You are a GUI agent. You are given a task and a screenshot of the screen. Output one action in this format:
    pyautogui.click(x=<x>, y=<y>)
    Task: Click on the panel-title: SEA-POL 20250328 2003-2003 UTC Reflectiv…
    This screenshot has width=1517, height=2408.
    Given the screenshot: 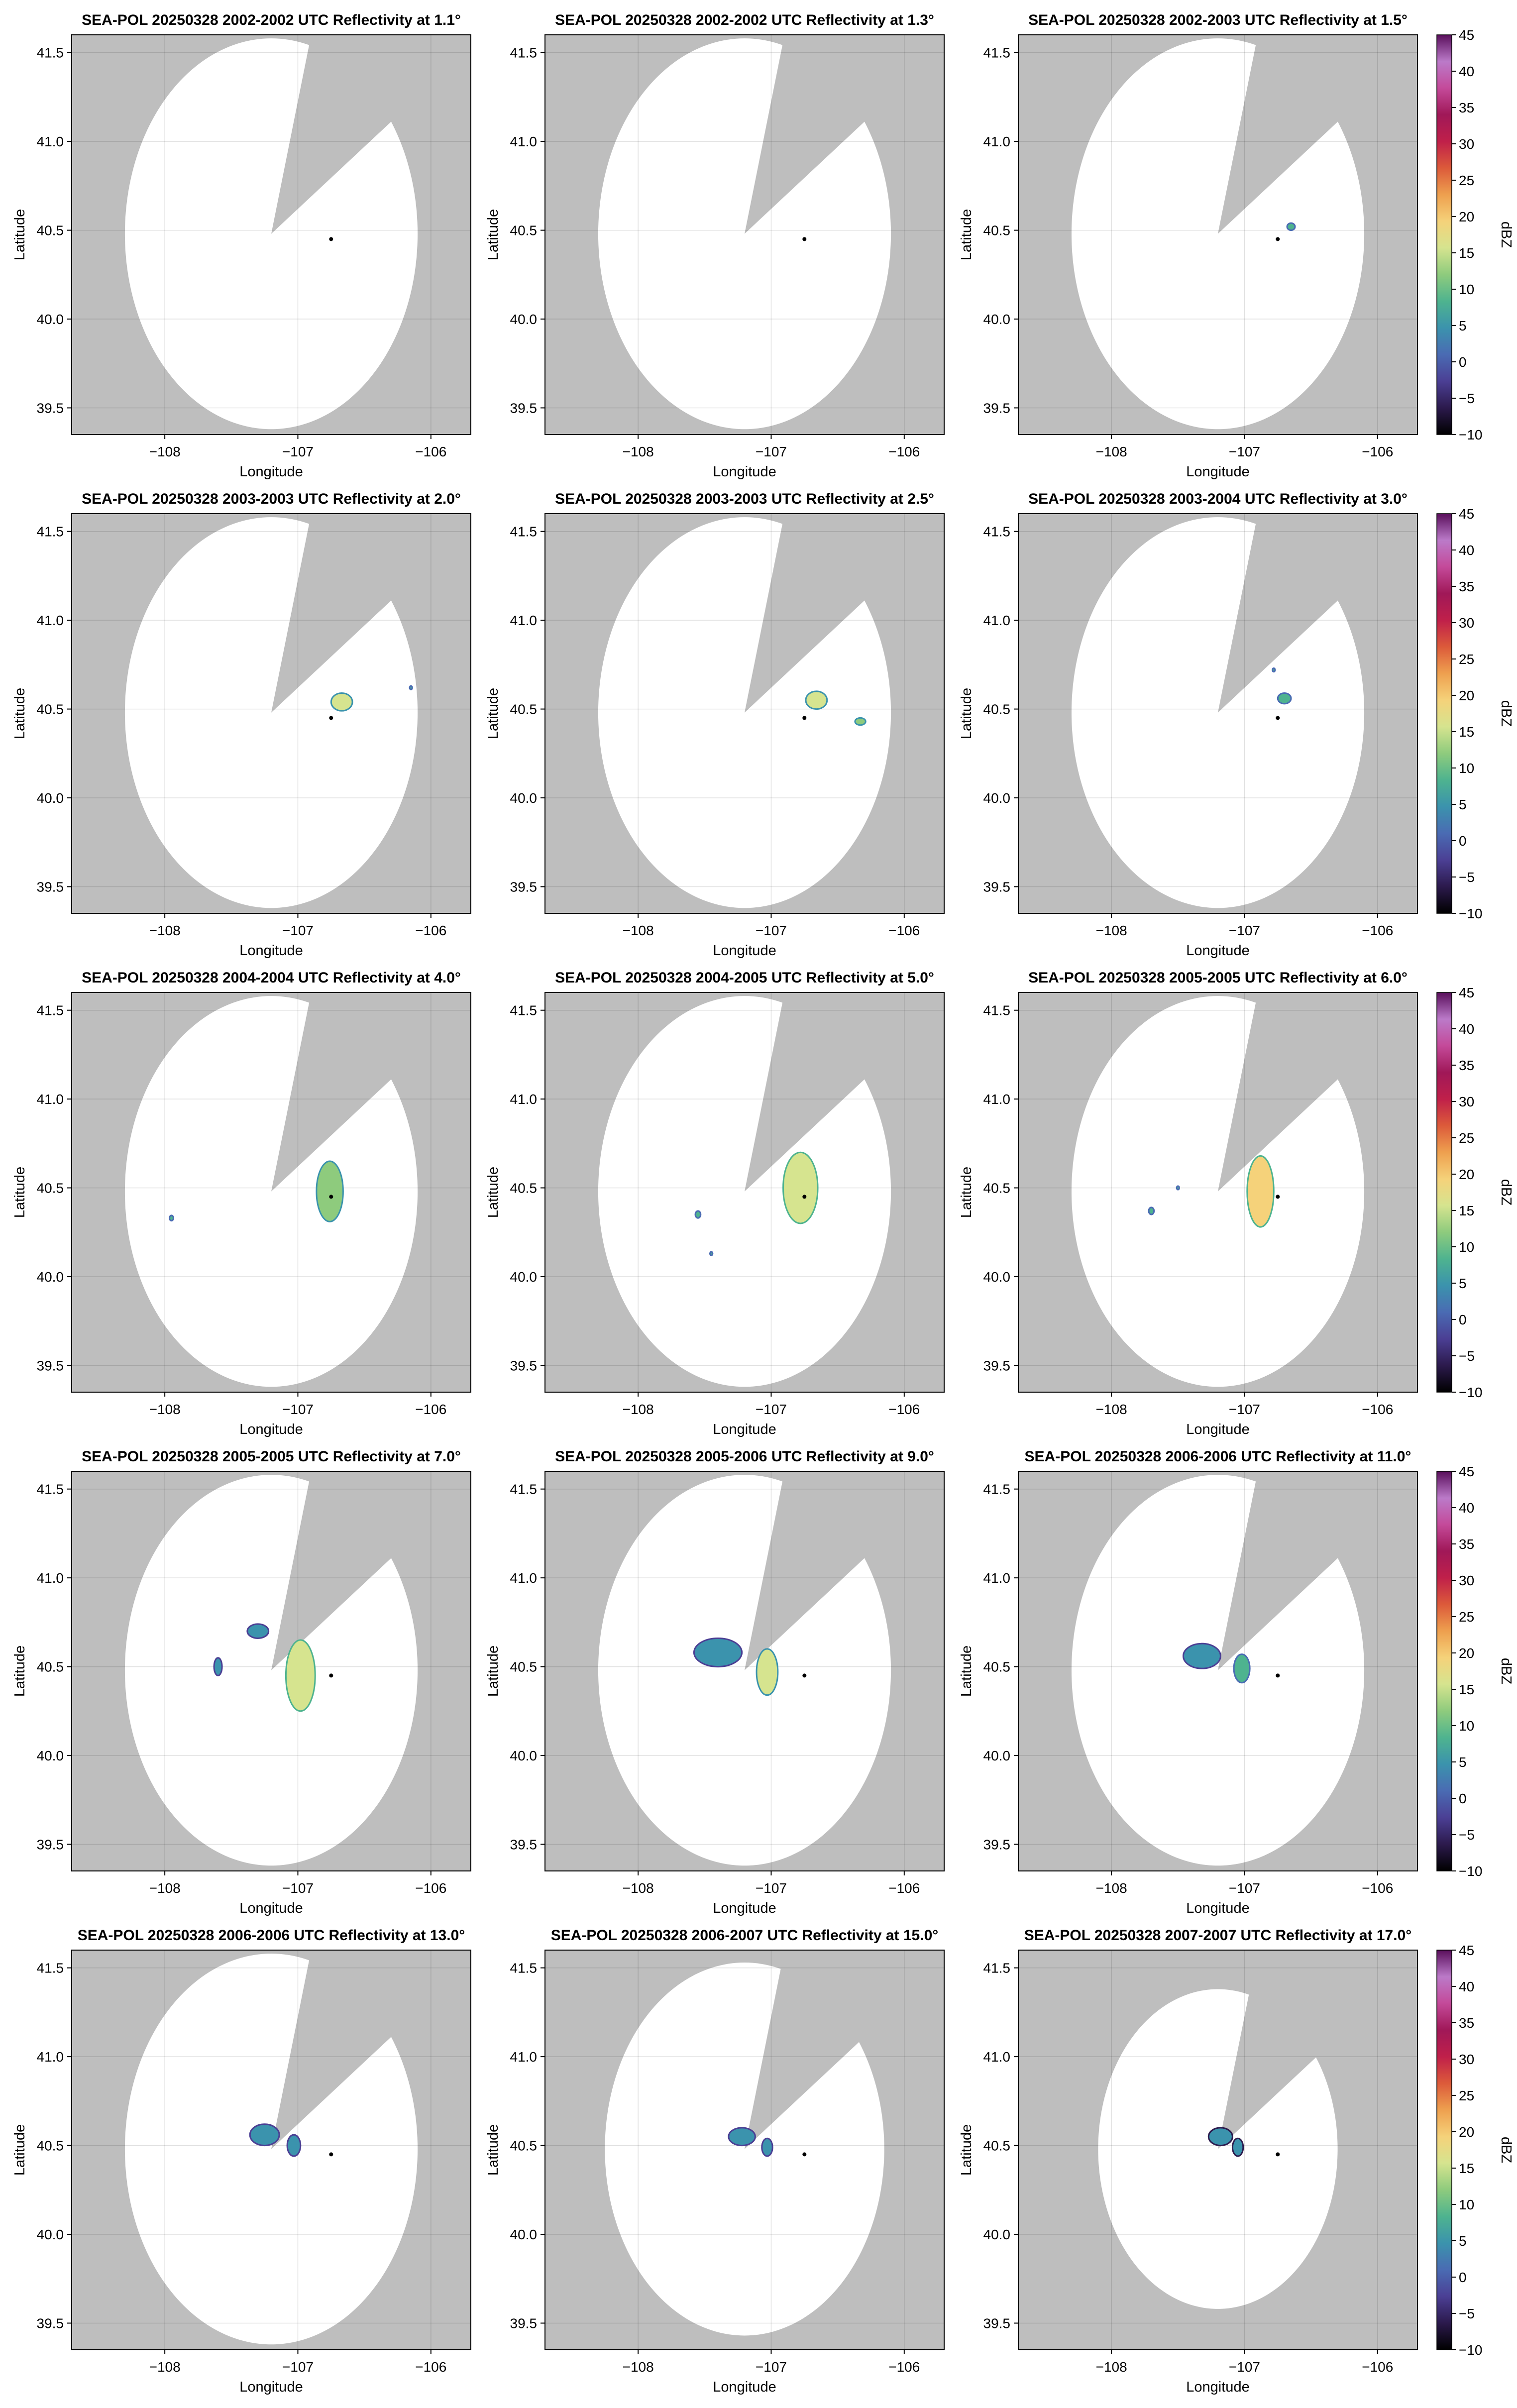 What is the action you would take?
    pyautogui.click(x=744, y=499)
    